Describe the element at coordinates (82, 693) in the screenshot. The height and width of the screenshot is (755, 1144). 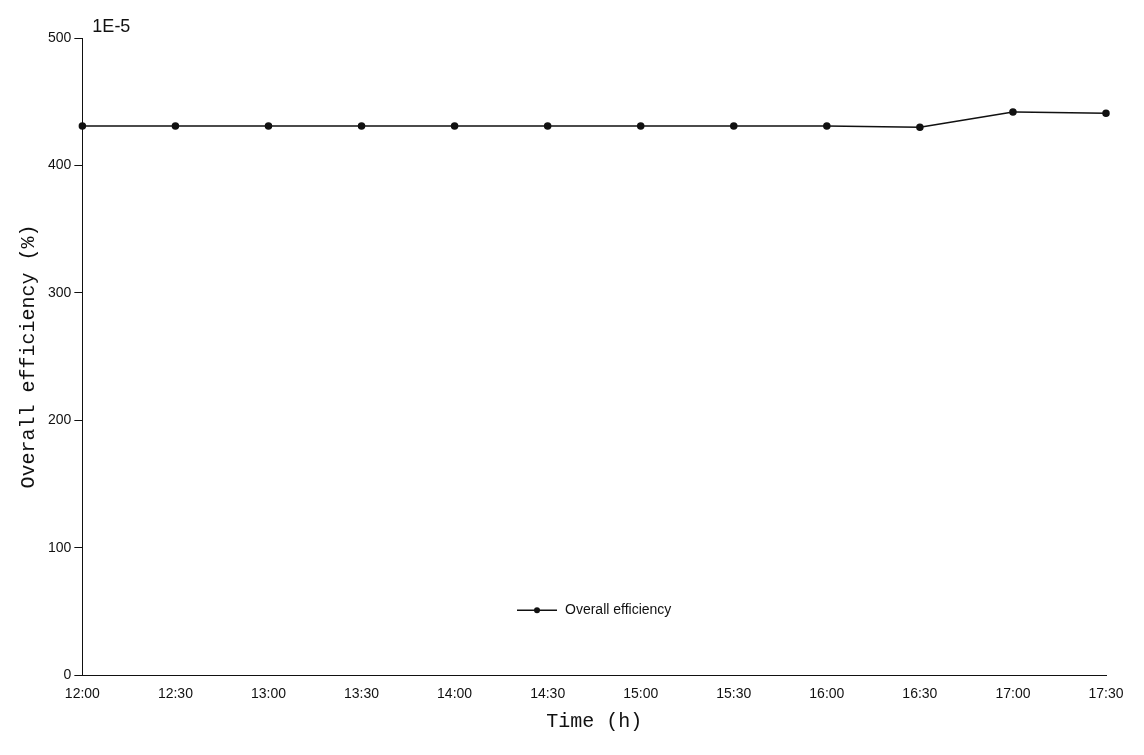
I see `x-tick-label: 12:00` at that location.